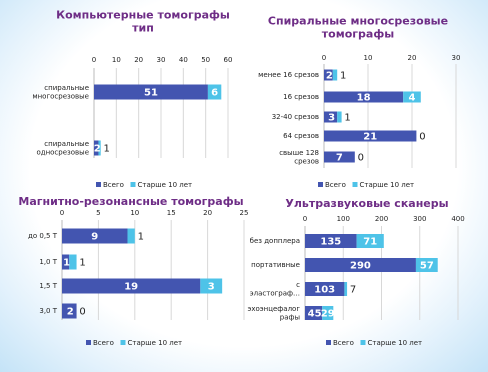  What do you see at coordinates (60, 92) in the screenshot?
I see `category-label: спиральные многосрезовые` at bounding box center [60, 92].